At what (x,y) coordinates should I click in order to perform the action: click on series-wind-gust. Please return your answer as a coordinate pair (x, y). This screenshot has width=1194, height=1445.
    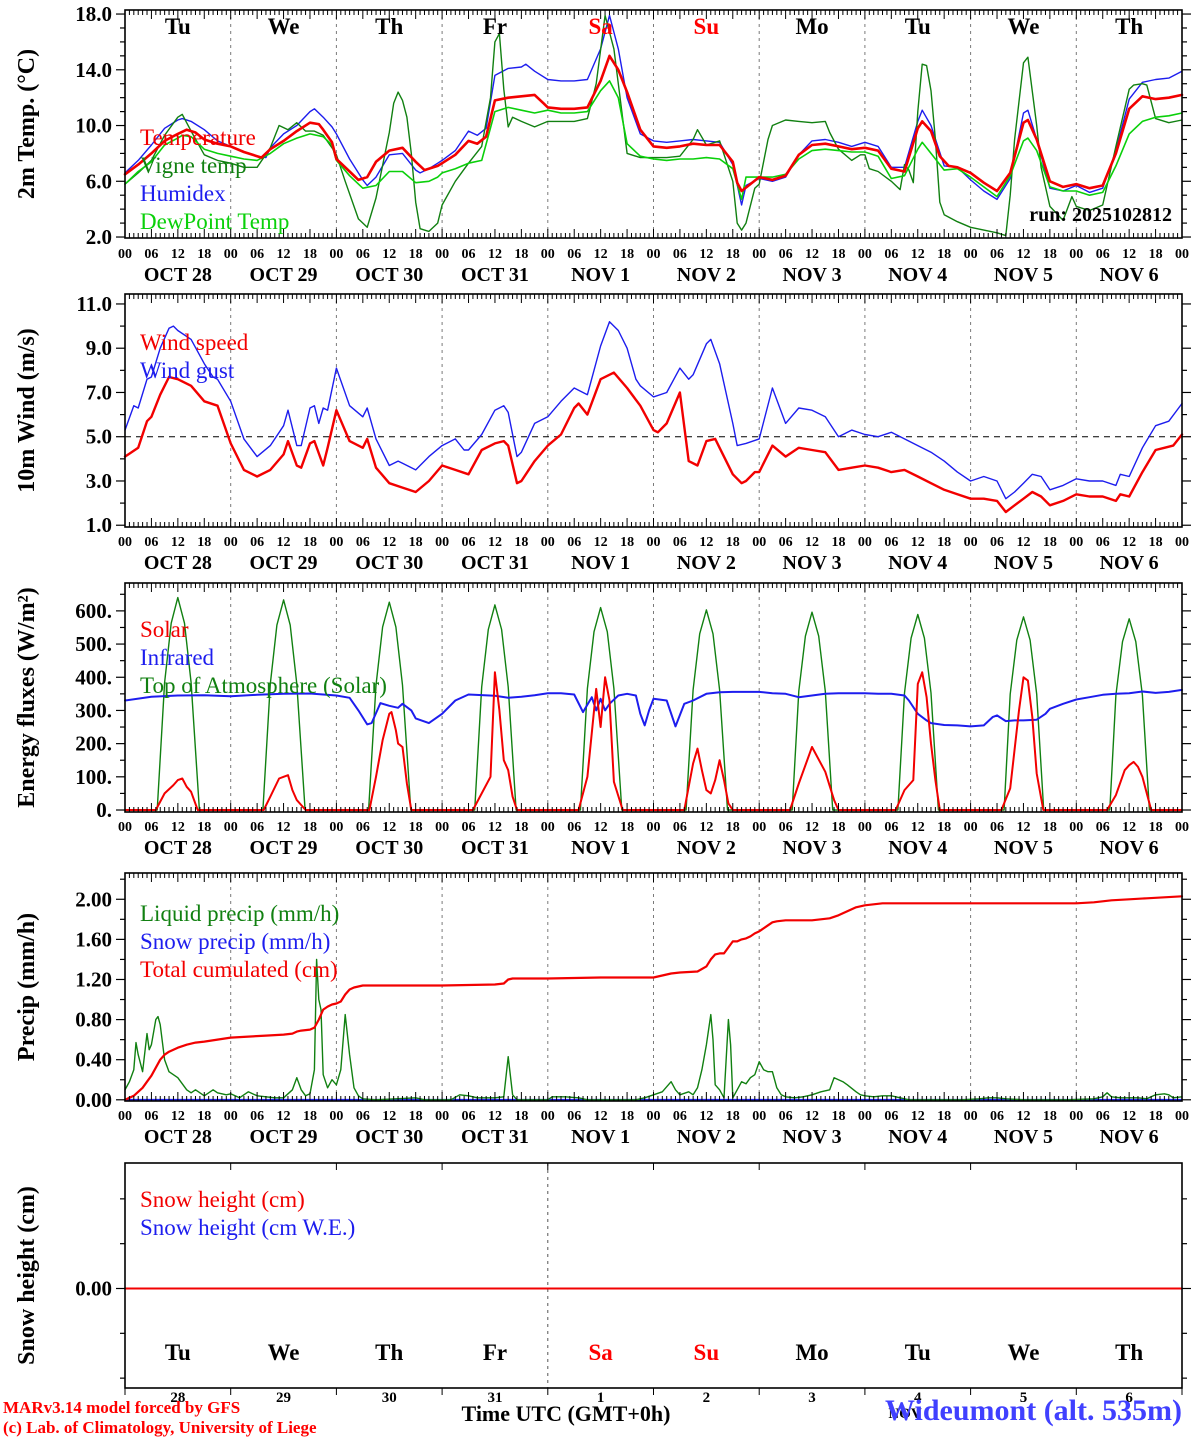
    Looking at the image, I should click on (653, 410).